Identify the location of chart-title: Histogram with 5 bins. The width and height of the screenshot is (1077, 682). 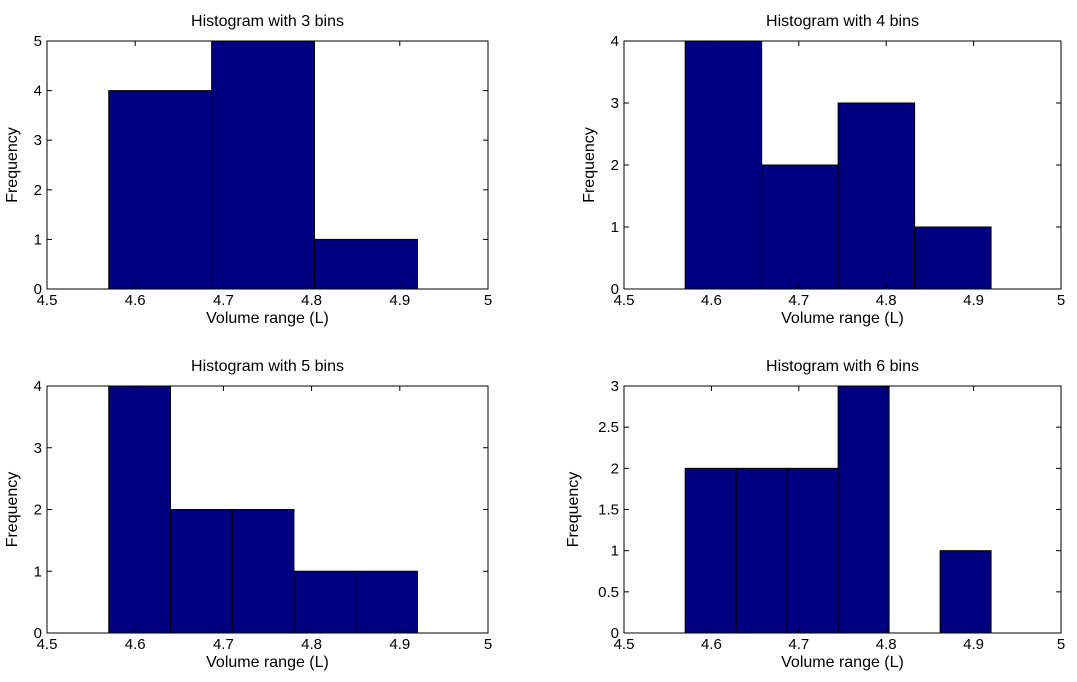
(267, 366).